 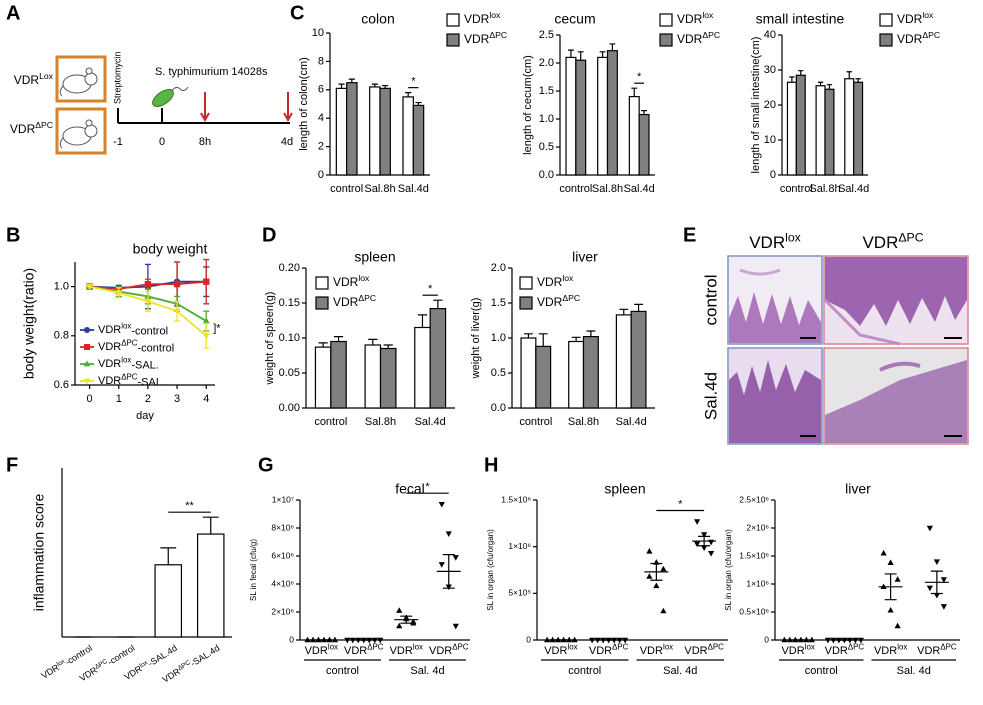 What do you see at coordinates (380, 422) in the screenshot?
I see `x-tick-label: Sal.8h` at bounding box center [380, 422].